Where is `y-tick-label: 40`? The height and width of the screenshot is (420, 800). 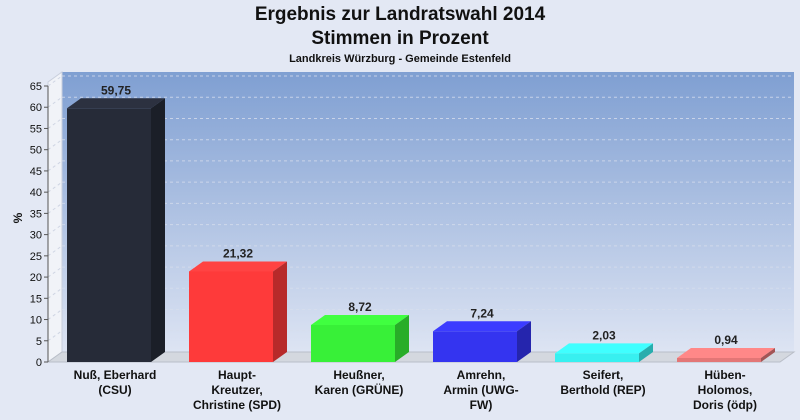 y-tick-label: 40 is located at coordinates (36, 193).